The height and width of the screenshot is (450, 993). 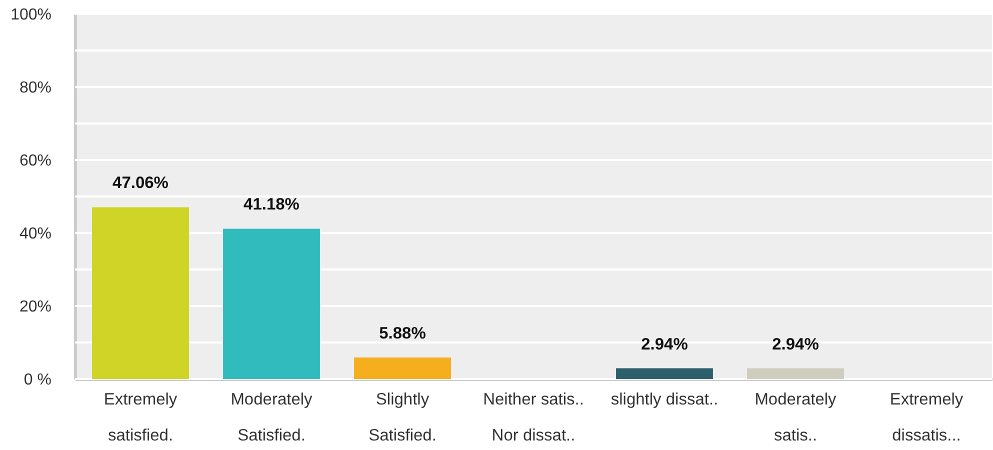 What do you see at coordinates (141, 417) in the screenshot?
I see `x-tick-label: Extremely satisfied.` at bounding box center [141, 417].